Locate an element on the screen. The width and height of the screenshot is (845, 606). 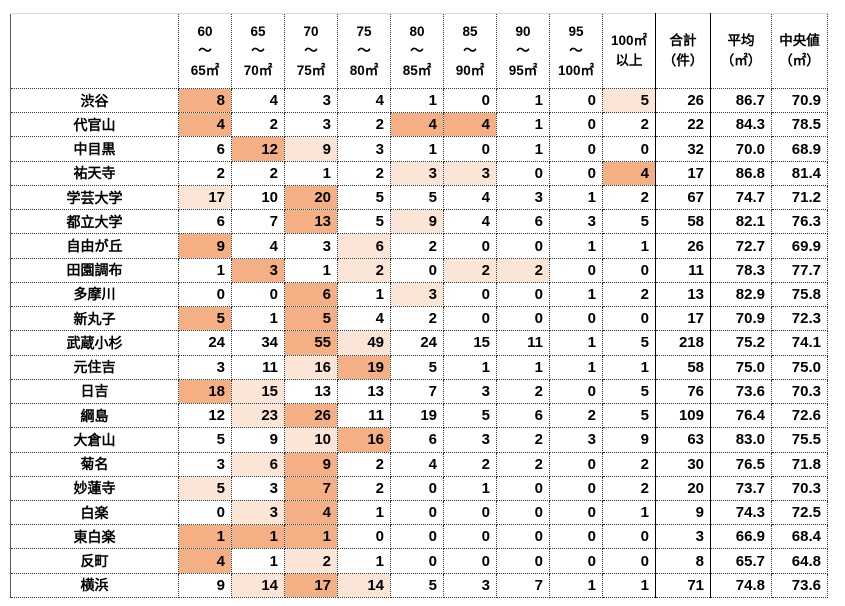
total-cell: 9 is located at coordinates (683, 512).